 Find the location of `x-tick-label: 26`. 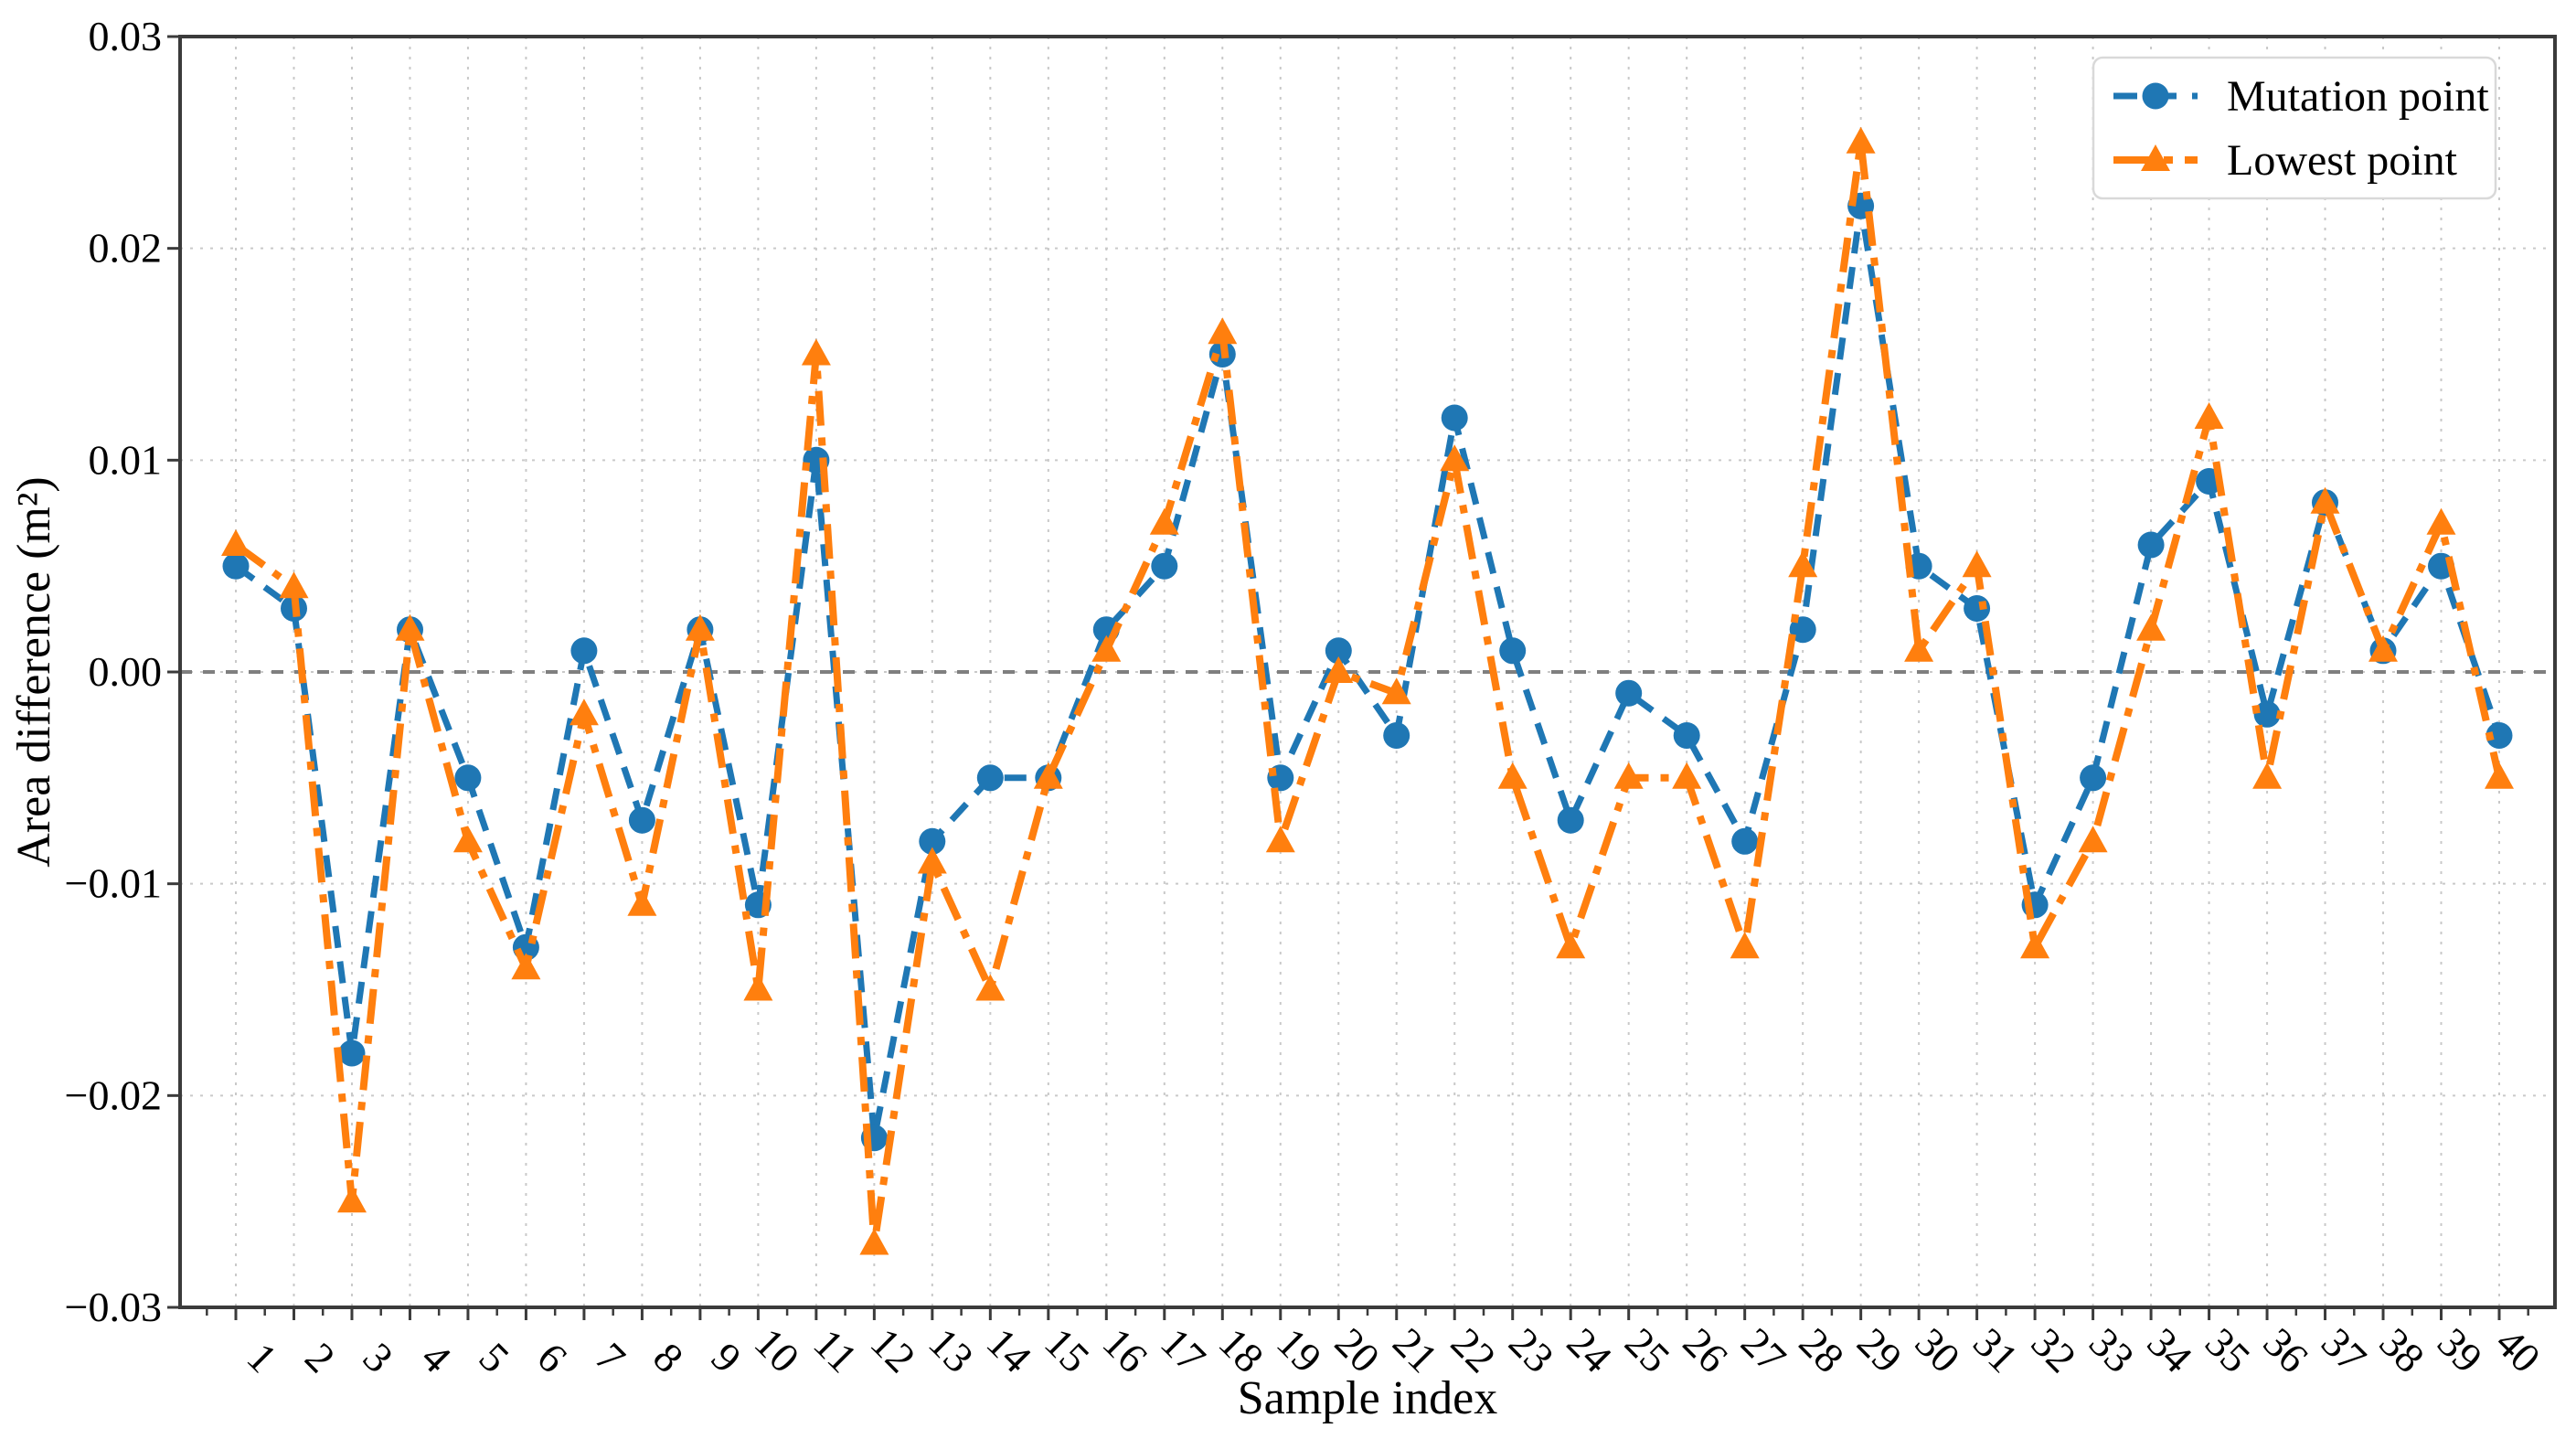

x-tick-label: 26 is located at coordinates (1706, 1349).